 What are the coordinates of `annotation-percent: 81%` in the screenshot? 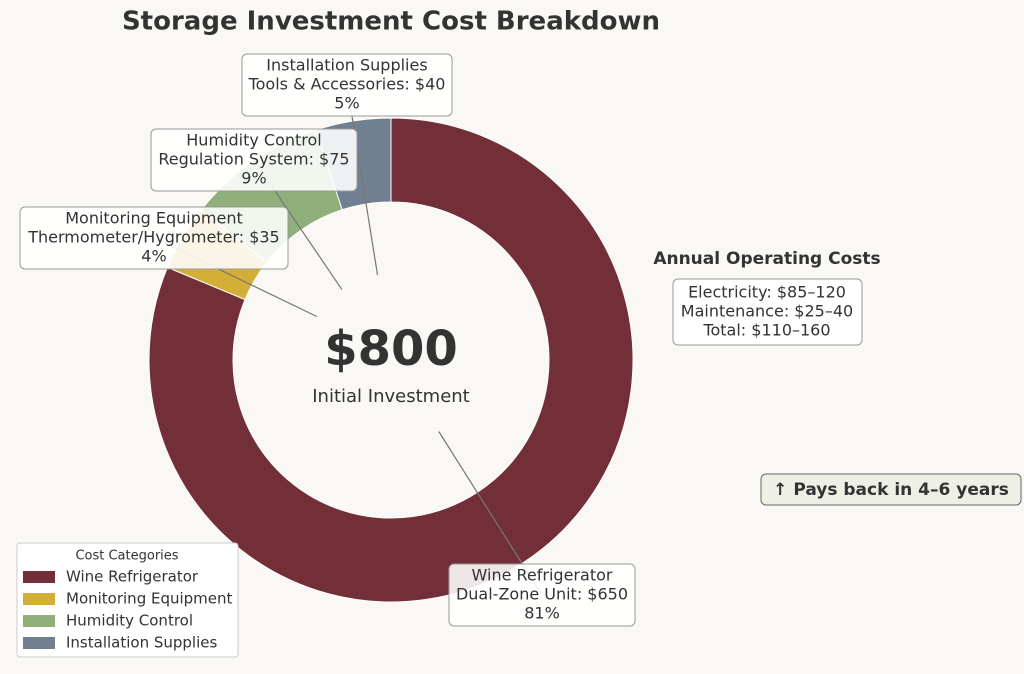 It's located at (542, 613).